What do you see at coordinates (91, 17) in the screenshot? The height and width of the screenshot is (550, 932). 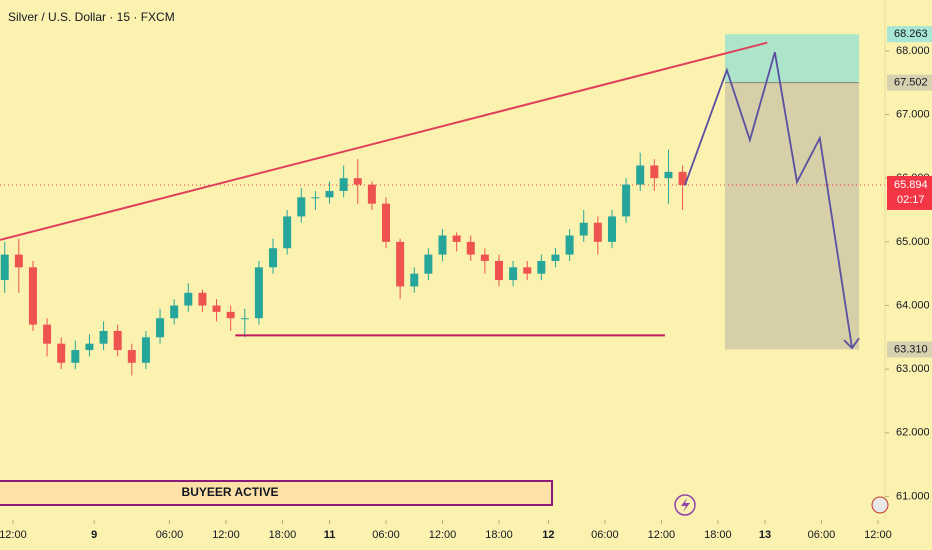 I see `chart-title: Silver / U.S. Dollar · 15 · FXCM` at bounding box center [91, 17].